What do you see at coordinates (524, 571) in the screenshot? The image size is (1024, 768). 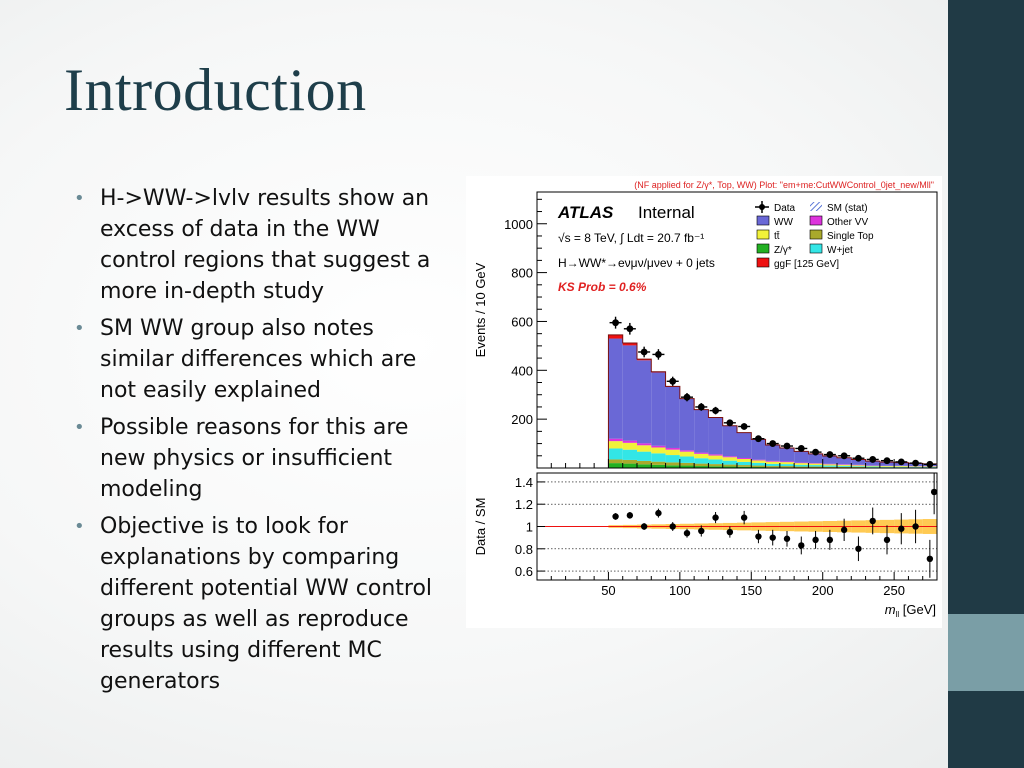 I see `ratio-y-tick-label: 0.6` at bounding box center [524, 571].